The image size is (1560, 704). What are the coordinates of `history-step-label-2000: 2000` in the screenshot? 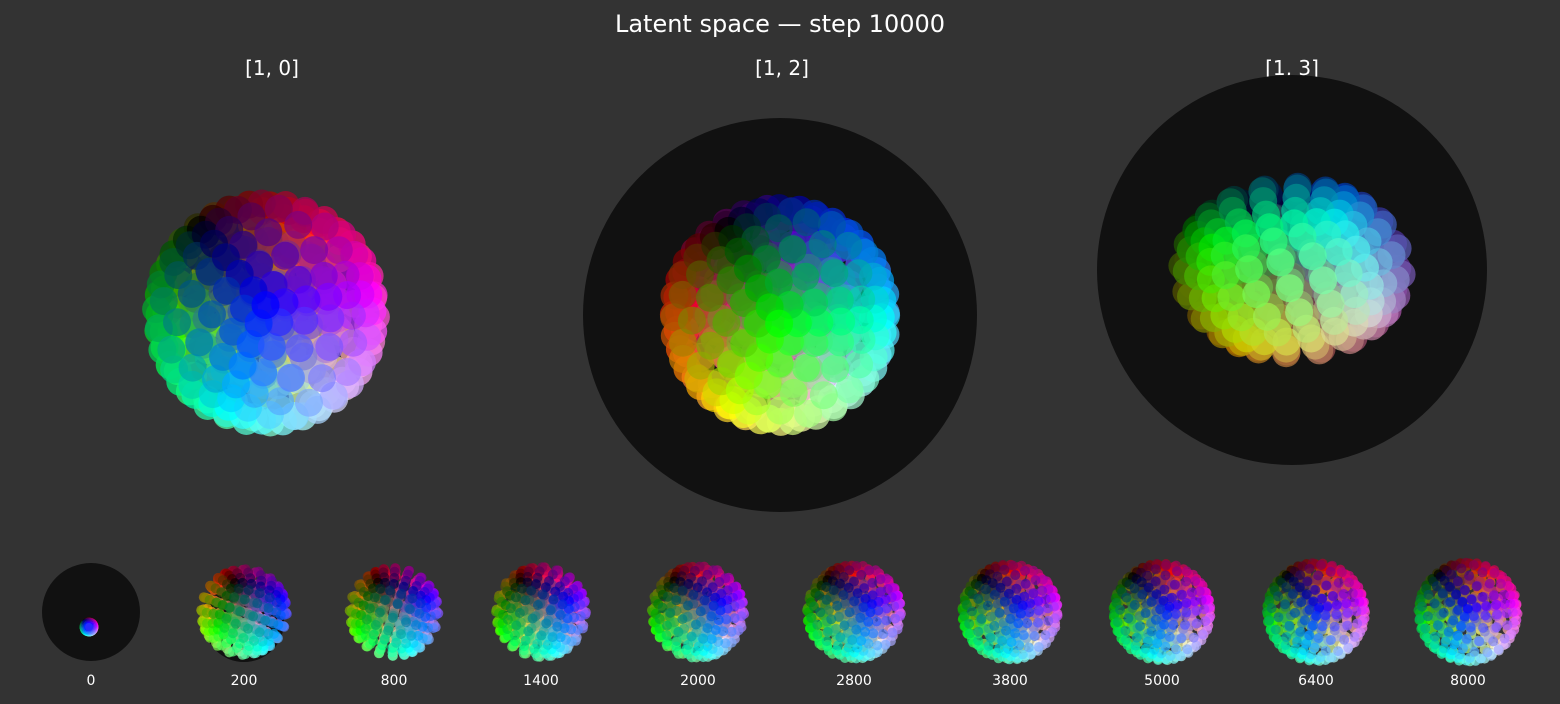 It's located at (698, 681).